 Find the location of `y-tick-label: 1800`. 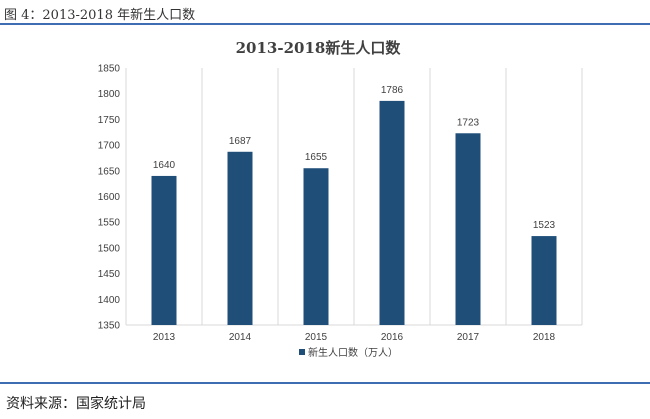

y-tick-label: 1800 is located at coordinates (109, 94).